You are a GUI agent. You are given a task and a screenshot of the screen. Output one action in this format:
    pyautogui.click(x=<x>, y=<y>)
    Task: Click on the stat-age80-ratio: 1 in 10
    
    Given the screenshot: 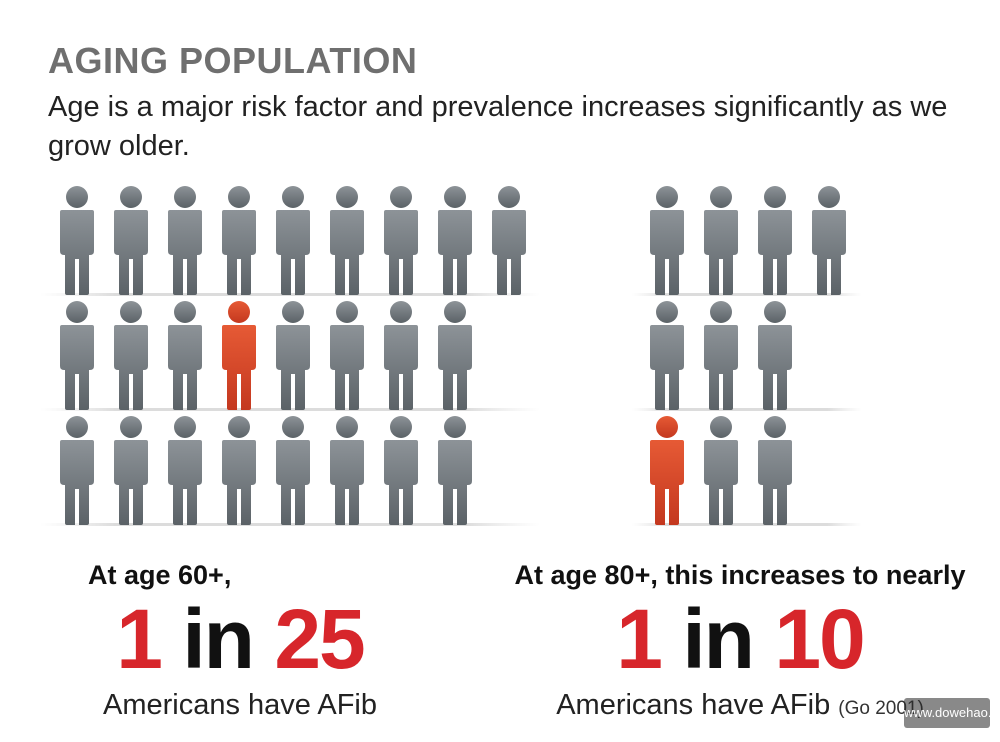 What is the action you would take?
    pyautogui.click(x=740, y=639)
    